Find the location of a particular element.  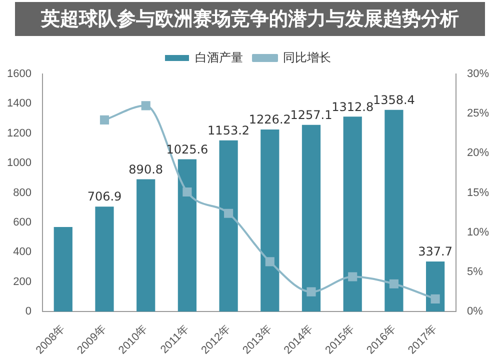

y-tick-label: 800 is located at coordinates (22, 192).